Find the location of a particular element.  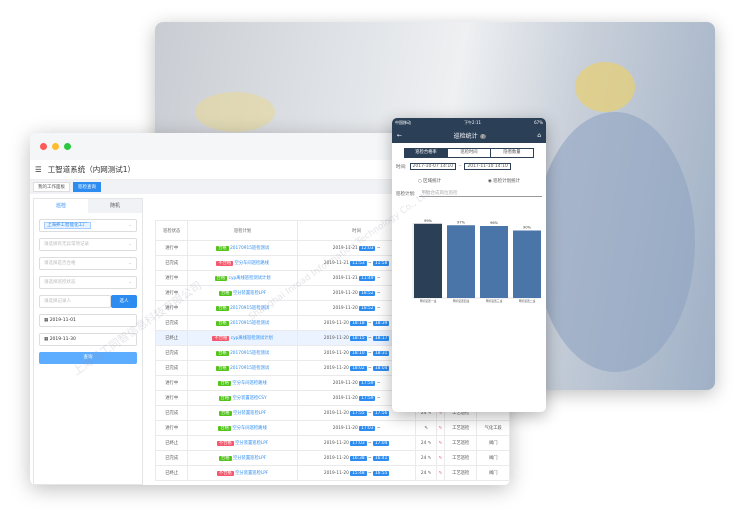

plan-cell: 合格 空分装置巡检LPF is located at coordinates (242, 458).